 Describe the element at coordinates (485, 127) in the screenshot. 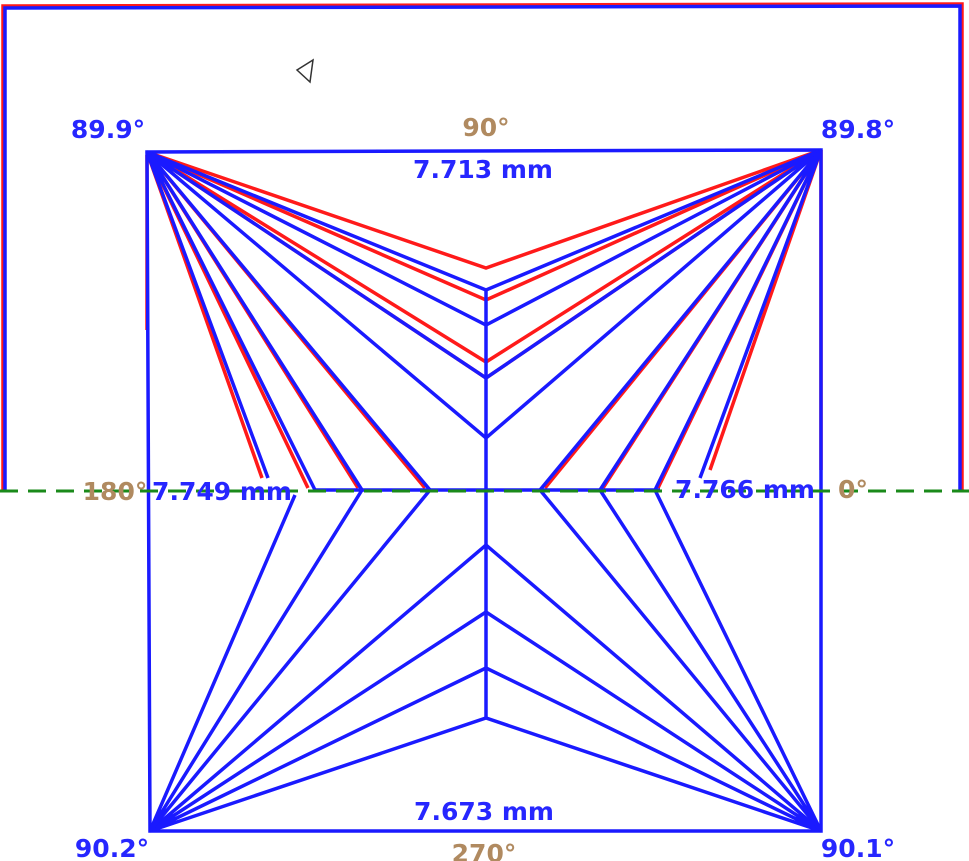

I see `direction-label: 90°` at that location.